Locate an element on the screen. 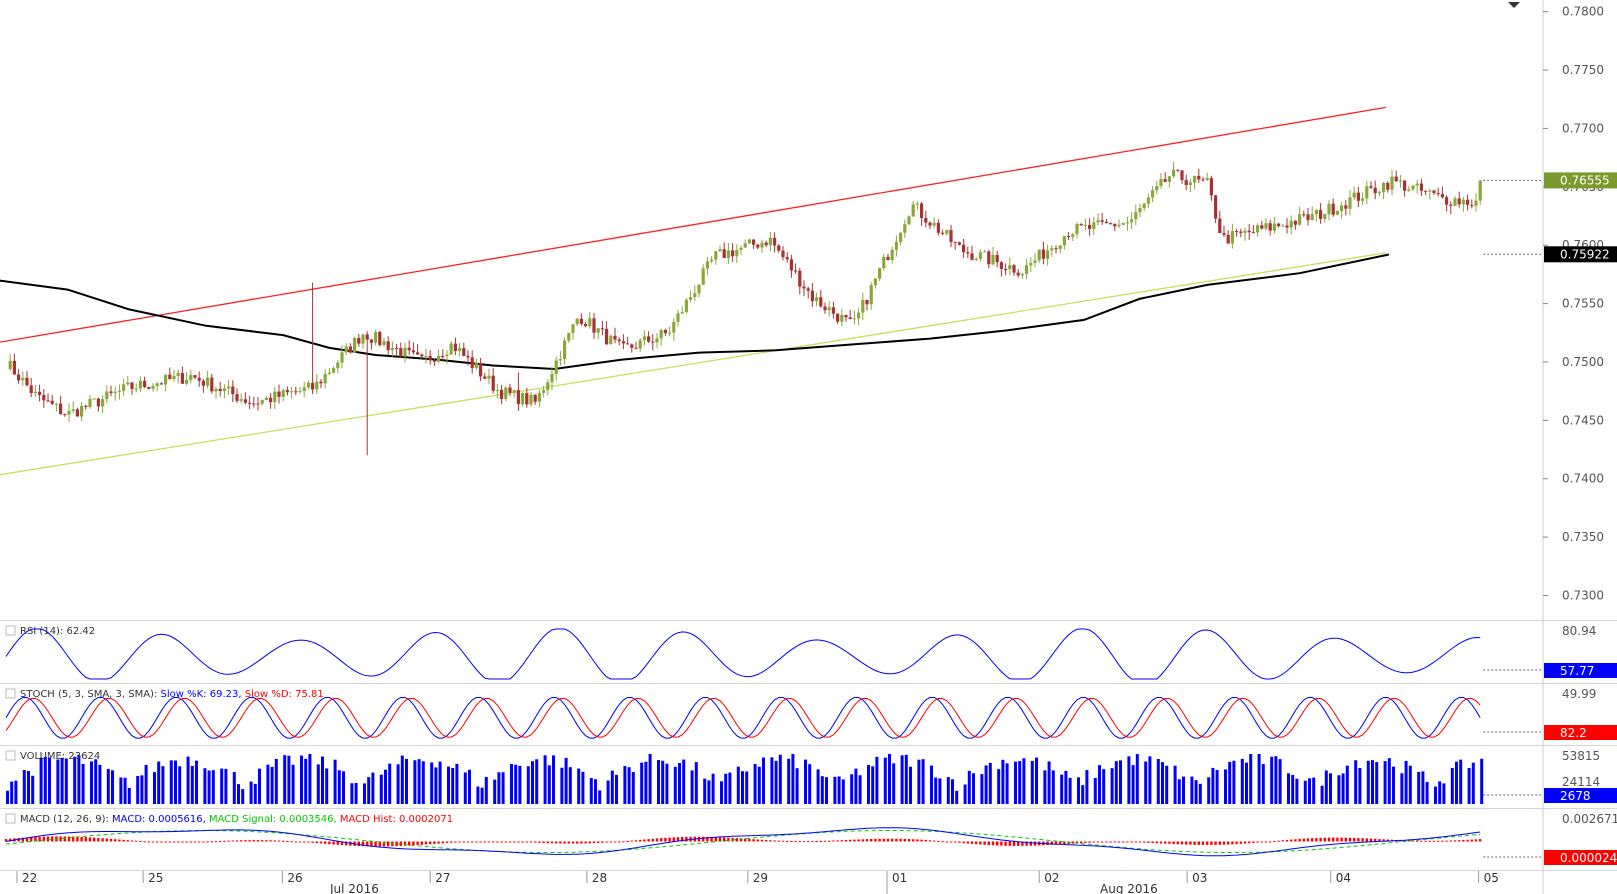  panel-volume: VOLUME: 23624 is located at coordinates (774, 777).